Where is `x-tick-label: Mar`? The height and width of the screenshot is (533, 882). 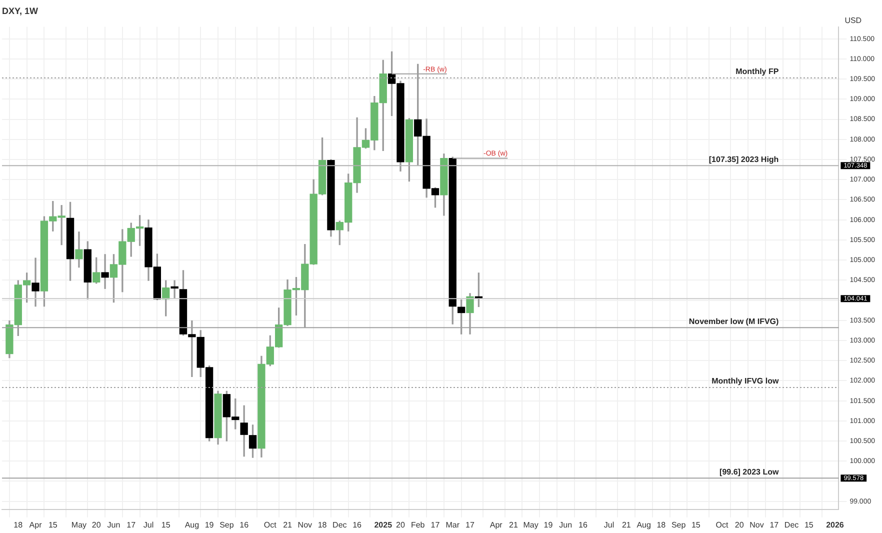
x-tick-label: Mar is located at coordinates (453, 525).